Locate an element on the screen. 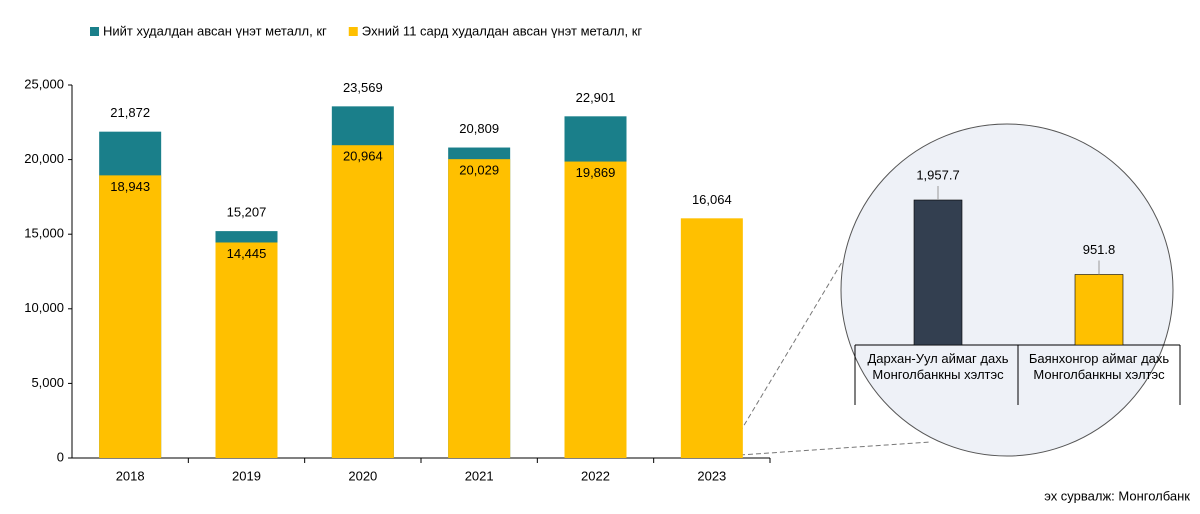 Image resolution: width=1200 pixels, height=514 pixels. y-tick-label: 0 is located at coordinates (60, 456).